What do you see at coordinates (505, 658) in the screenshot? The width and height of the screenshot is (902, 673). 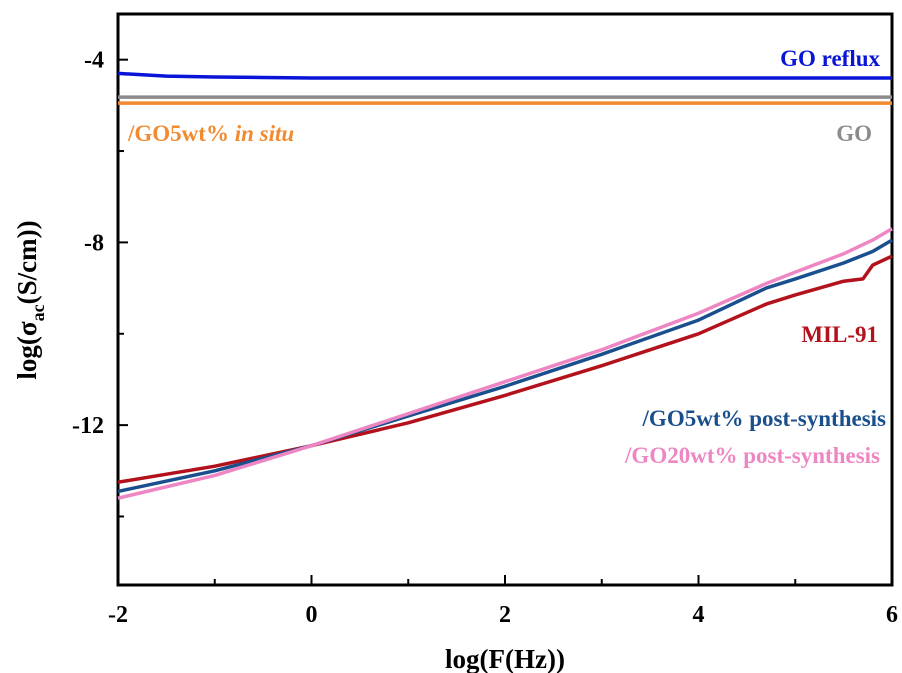 I see `x-axis-title: log(F(Hz))` at bounding box center [505, 658].